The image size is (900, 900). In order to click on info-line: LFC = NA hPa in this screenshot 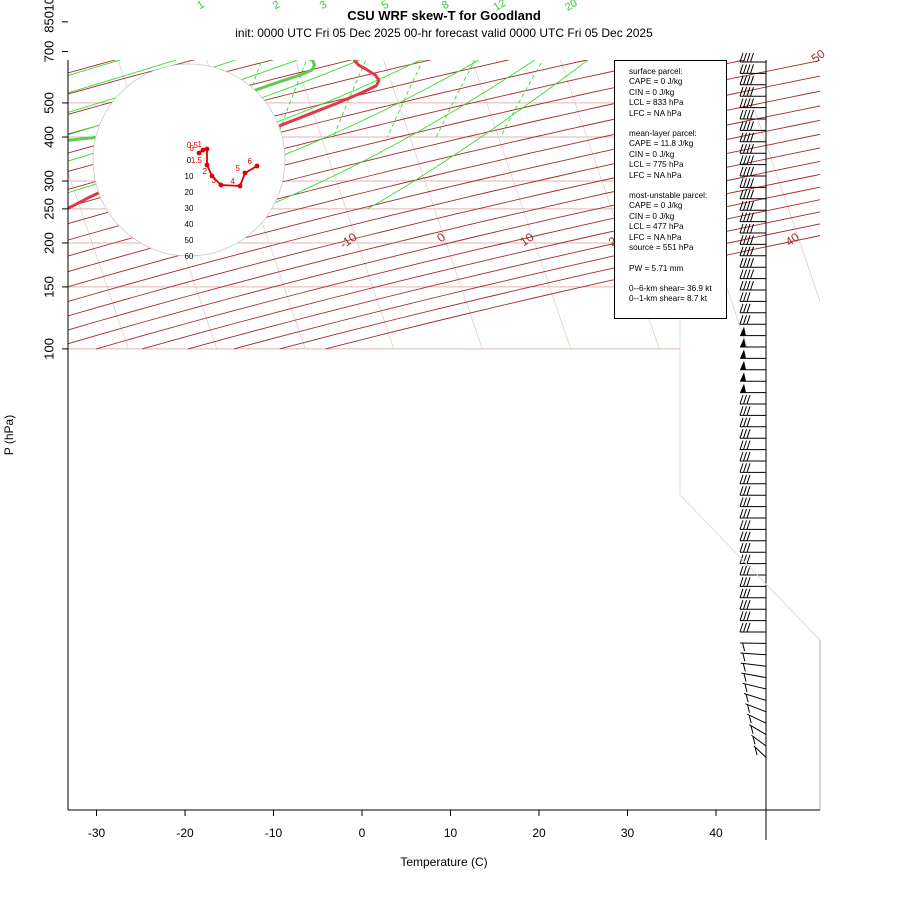, I will do `click(655, 113)`.